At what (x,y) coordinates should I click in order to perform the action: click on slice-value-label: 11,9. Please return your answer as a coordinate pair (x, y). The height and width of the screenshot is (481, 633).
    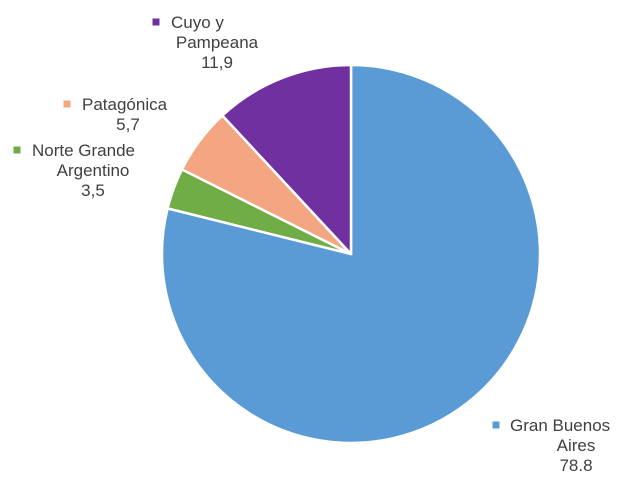
    Looking at the image, I should click on (217, 62).